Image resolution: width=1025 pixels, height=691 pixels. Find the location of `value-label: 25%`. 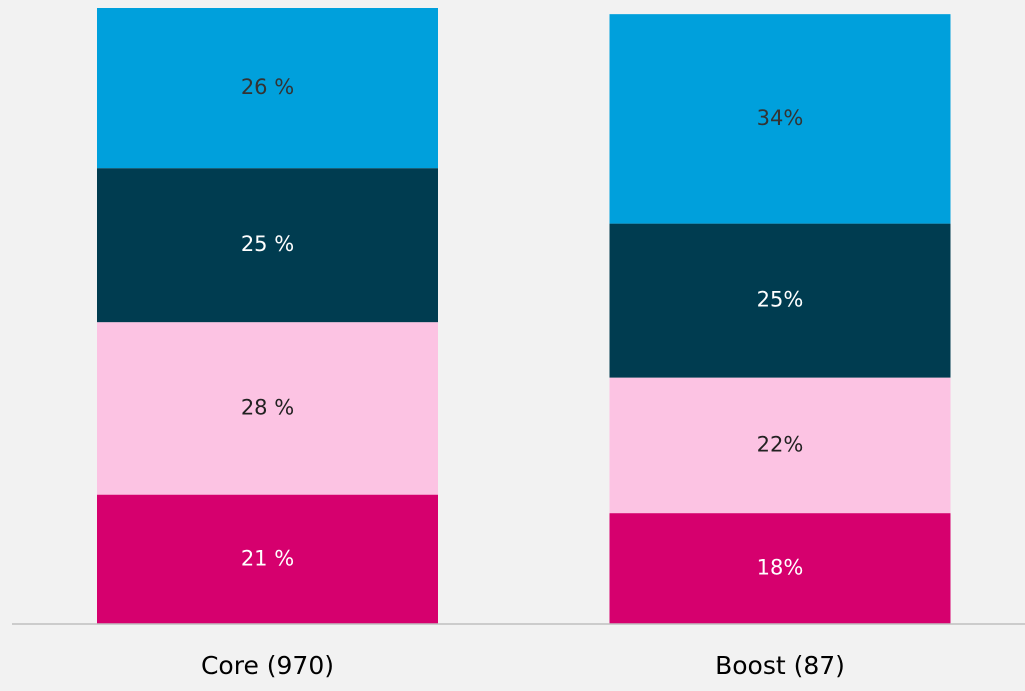

value-label: 25% is located at coordinates (780, 300).